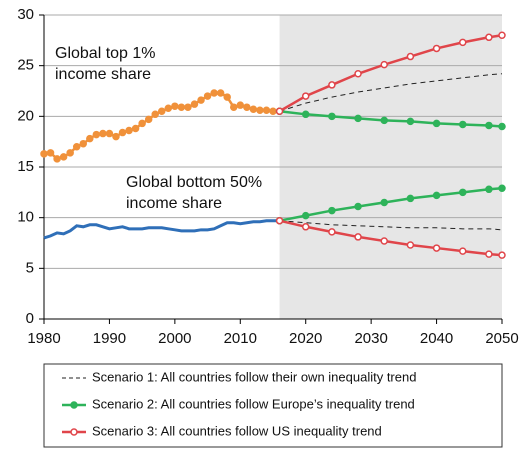 The image size is (528, 456). Describe the element at coordinates (25, 115) in the screenshot. I see `y-tick-label: 20` at that location.